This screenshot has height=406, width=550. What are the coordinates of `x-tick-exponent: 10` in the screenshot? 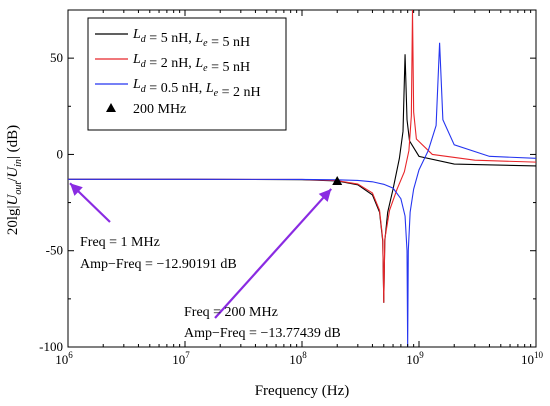 It's located at (539, 355).